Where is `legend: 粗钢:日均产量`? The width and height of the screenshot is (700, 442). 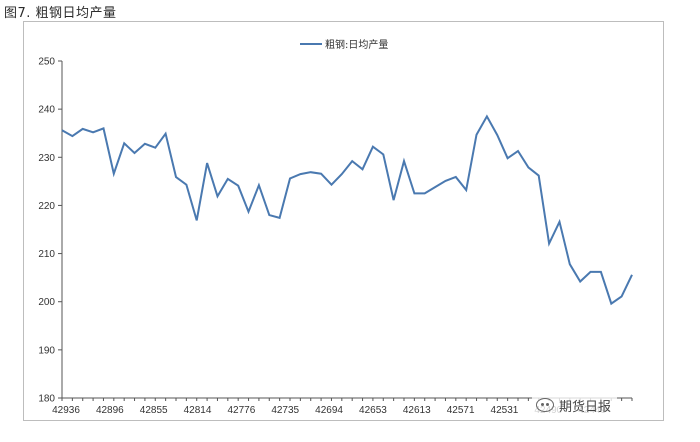 legend: 粗钢:日均产量 is located at coordinates (344, 44).